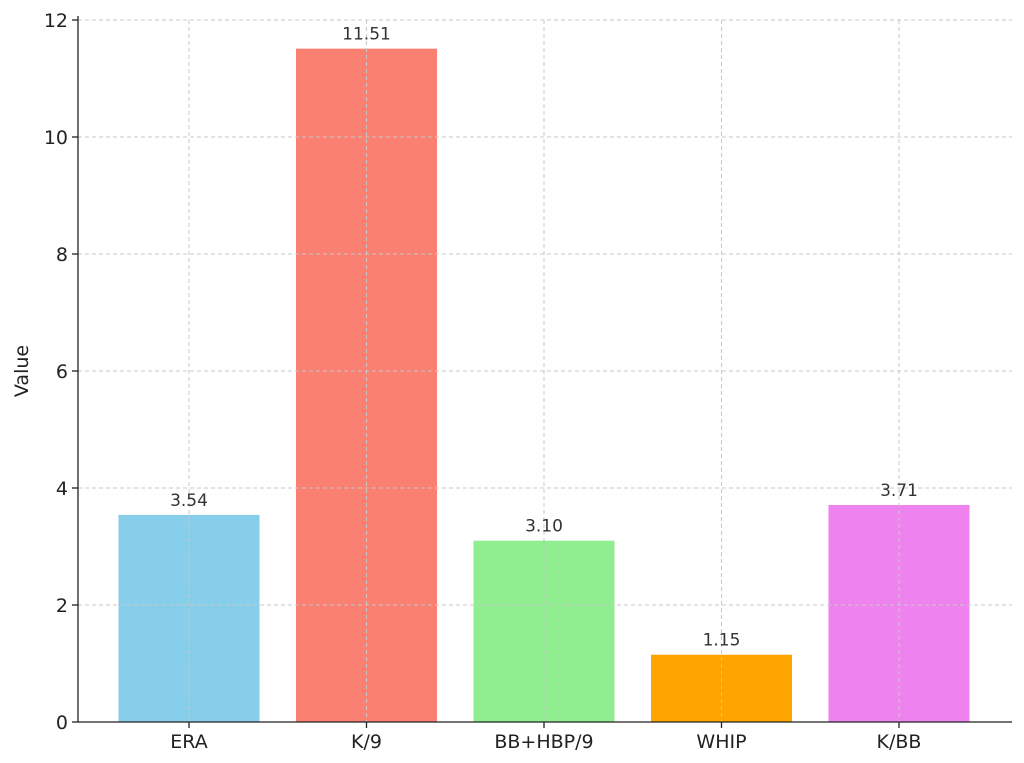 The image size is (1024, 763). I want to click on x-tick-label: K/9, so click(366, 742).